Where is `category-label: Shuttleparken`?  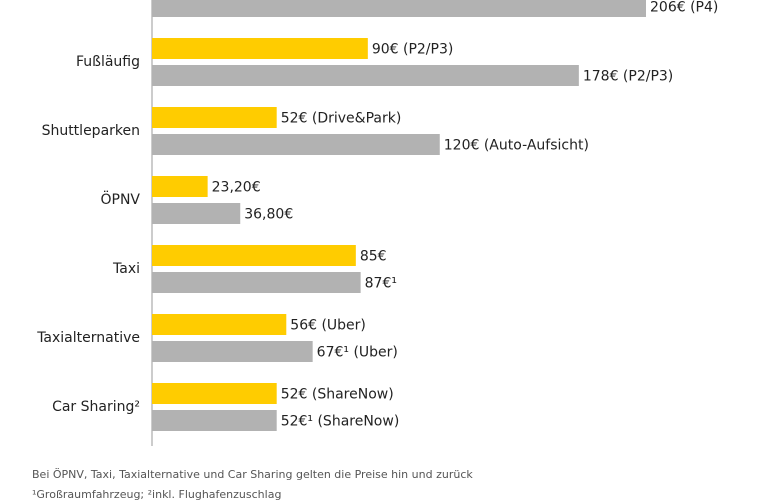
category-label: Shuttleparken is located at coordinates (91, 131).